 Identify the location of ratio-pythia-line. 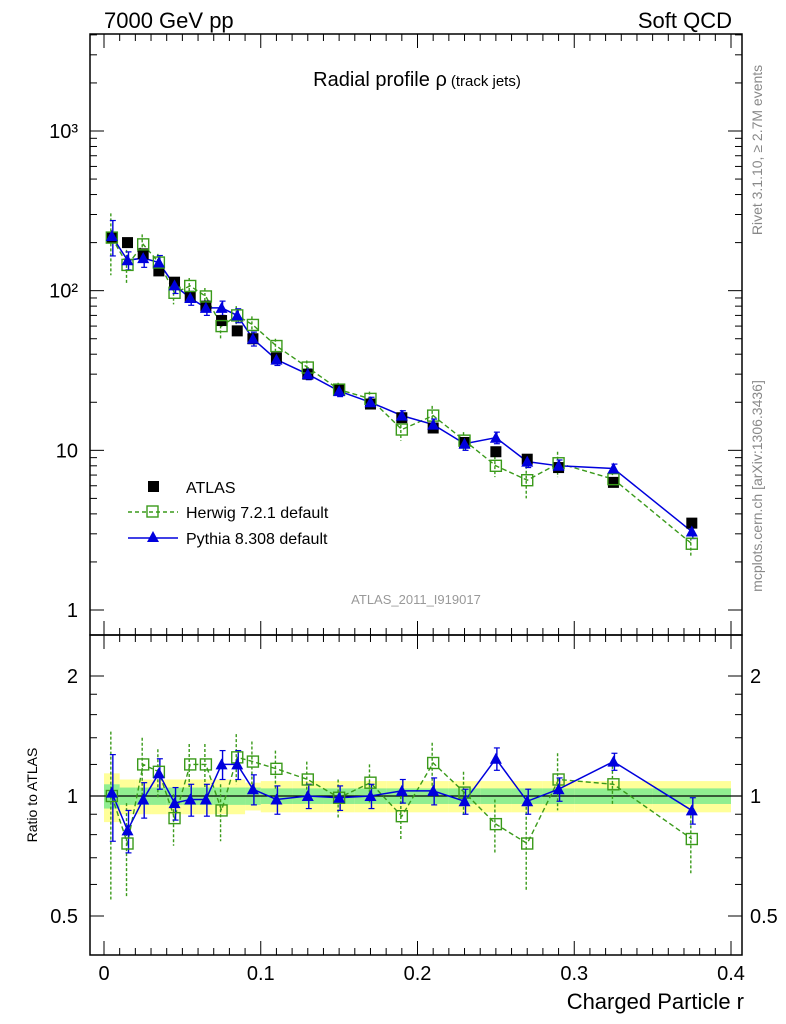
(402, 795).